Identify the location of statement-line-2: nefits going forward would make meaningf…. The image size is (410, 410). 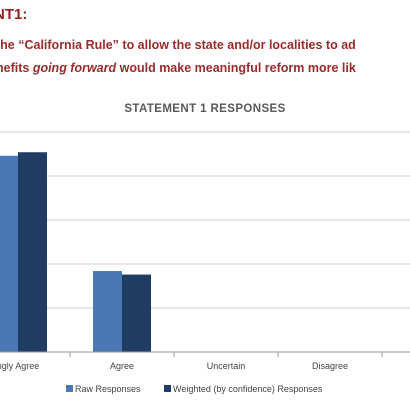
(178, 68).